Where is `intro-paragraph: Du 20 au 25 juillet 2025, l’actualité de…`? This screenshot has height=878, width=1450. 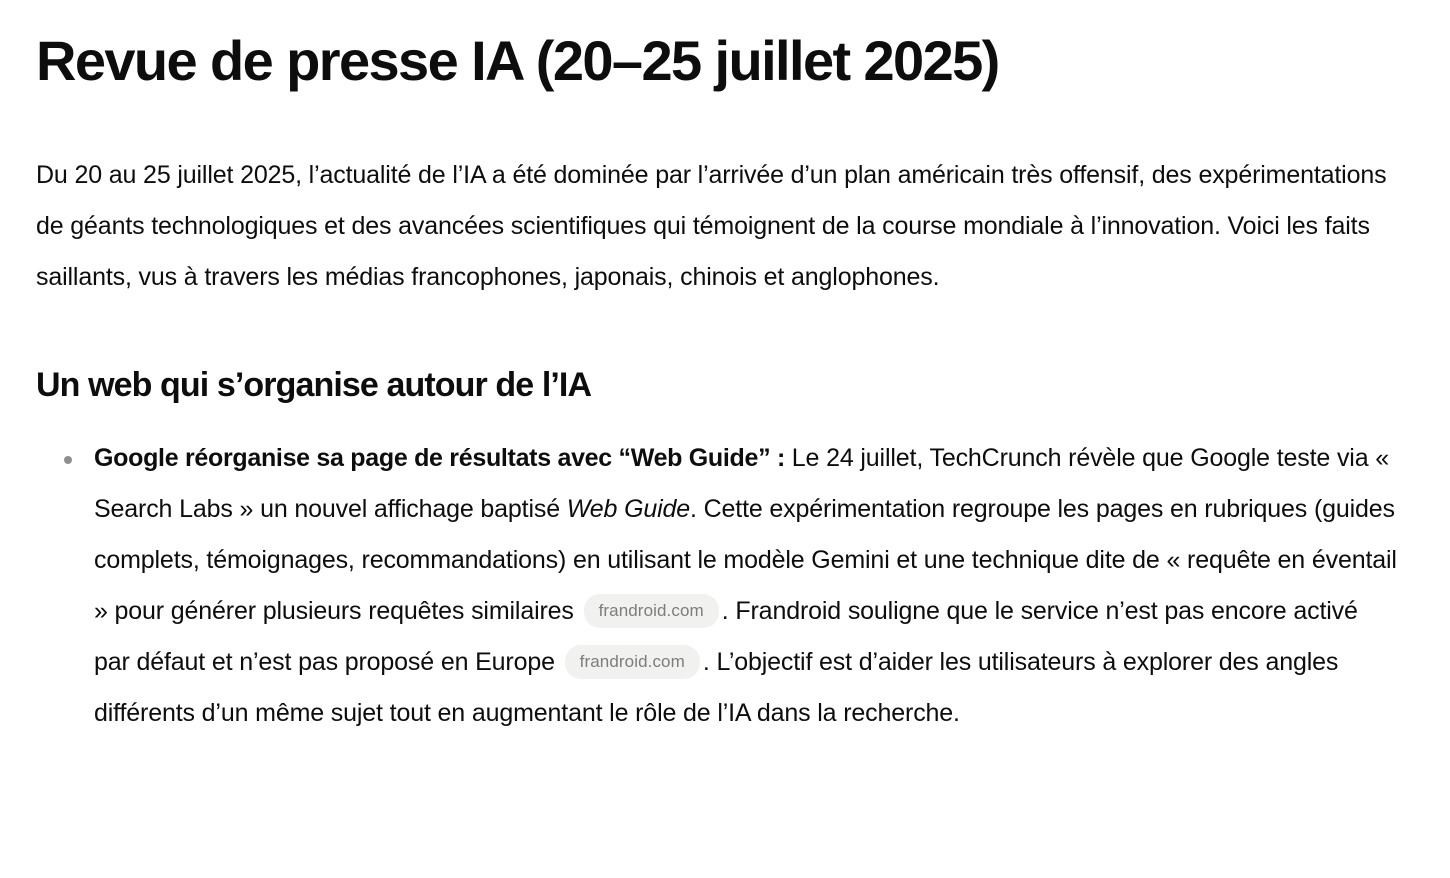
intro-paragraph: Du 20 au 25 juillet 2025, l’actualité de… is located at coordinates (711, 226).